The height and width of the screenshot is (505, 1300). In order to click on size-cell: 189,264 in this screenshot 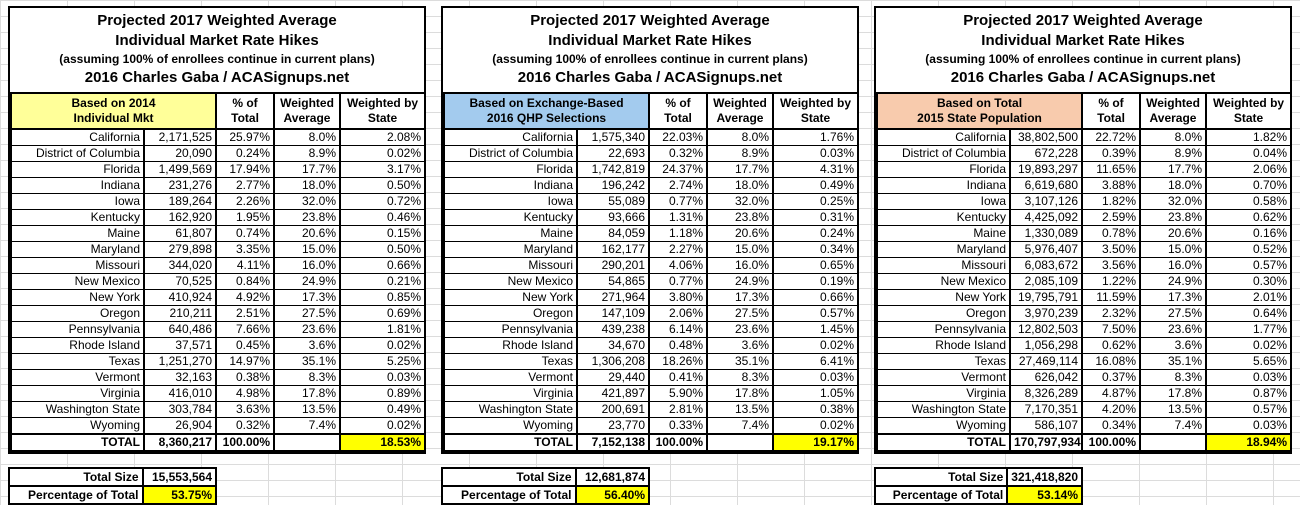, I will do `click(180, 201)`.